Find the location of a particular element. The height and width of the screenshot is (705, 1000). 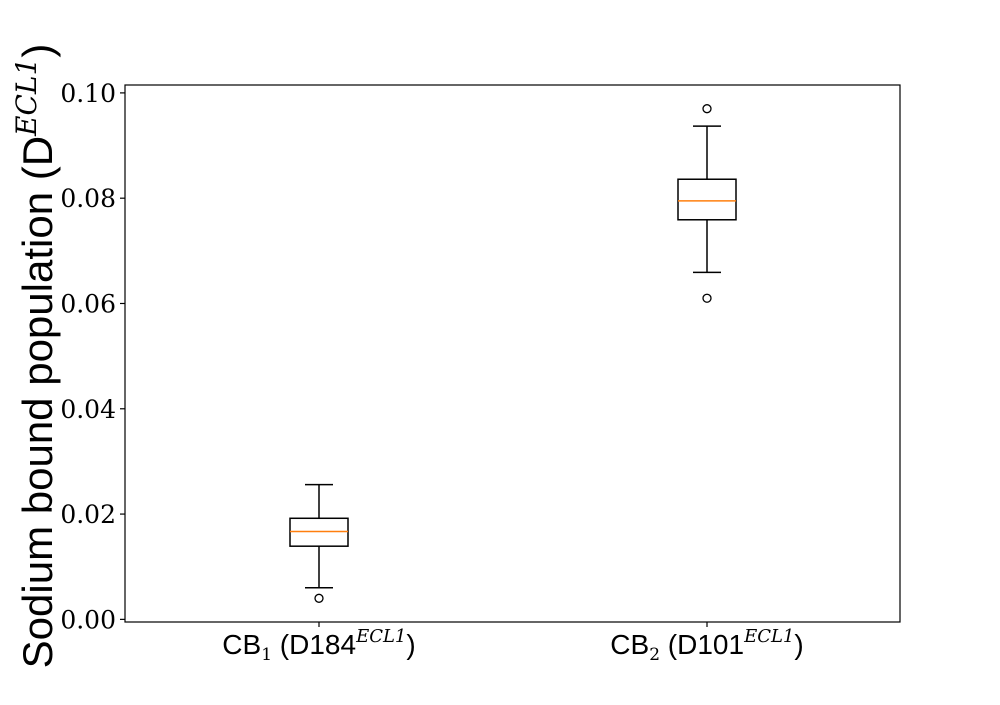

x-tick-label-subscript: 2 is located at coordinates (654, 655).